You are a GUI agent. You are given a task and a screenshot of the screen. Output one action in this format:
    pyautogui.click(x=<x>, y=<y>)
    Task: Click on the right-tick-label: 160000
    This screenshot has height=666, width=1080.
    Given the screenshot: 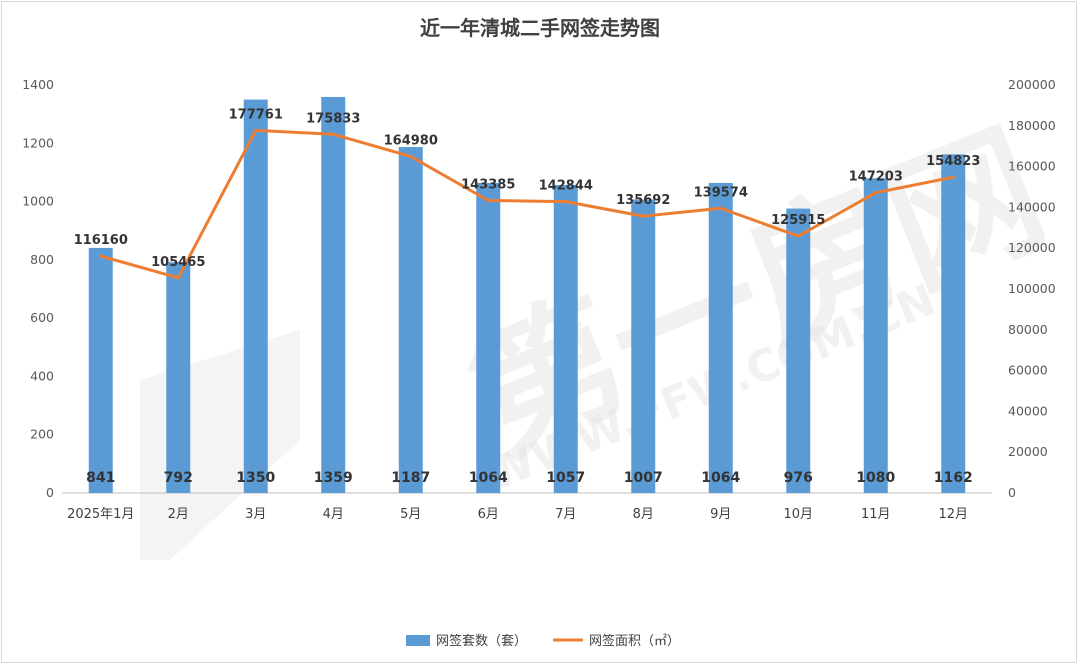 What is the action you would take?
    pyautogui.click(x=1032, y=166)
    